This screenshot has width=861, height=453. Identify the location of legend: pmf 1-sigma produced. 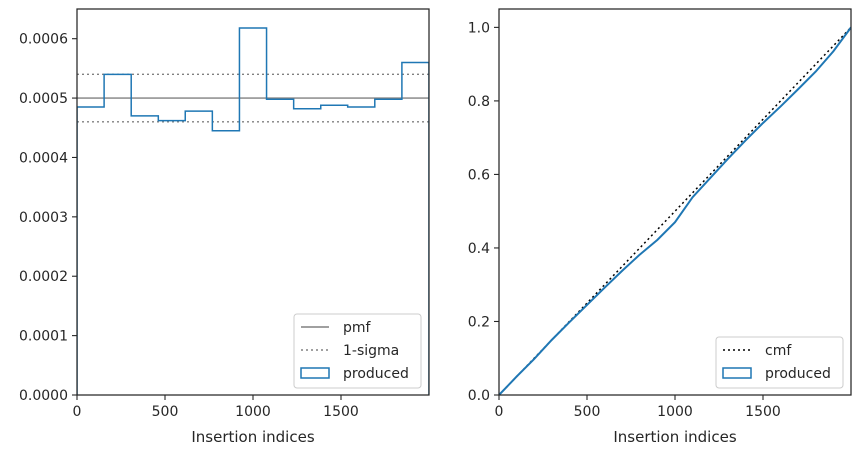
(357, 351).